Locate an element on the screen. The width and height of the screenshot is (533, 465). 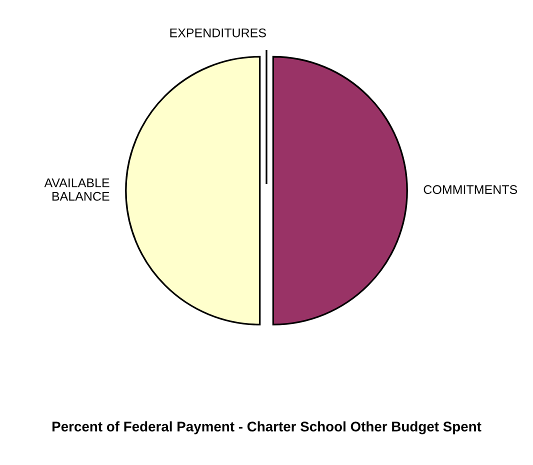
category-label: EXPENDITURES is located at coordinates (218, 33).